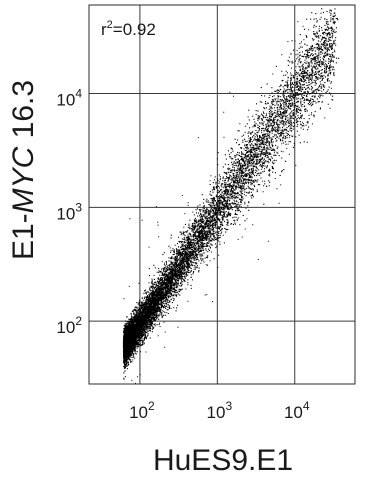 This screenshot has height=483, width=373. Describe the element at coordinates (142, 410) in the screenshot. I see `x-tick-label-1: 10²` at that location.